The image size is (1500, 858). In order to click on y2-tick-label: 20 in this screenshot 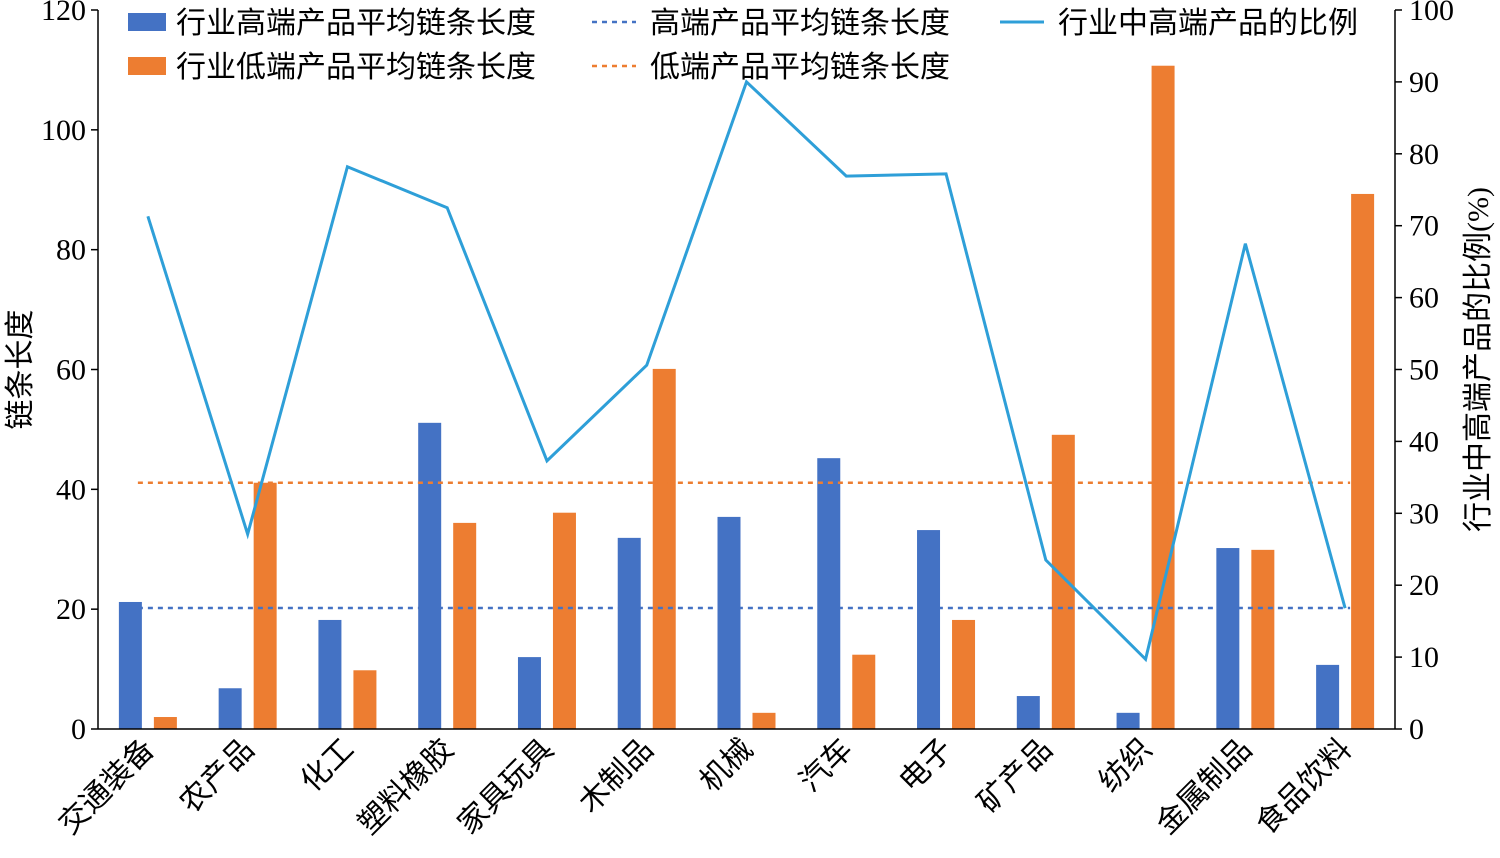, I will do `click(1424, 585)`.